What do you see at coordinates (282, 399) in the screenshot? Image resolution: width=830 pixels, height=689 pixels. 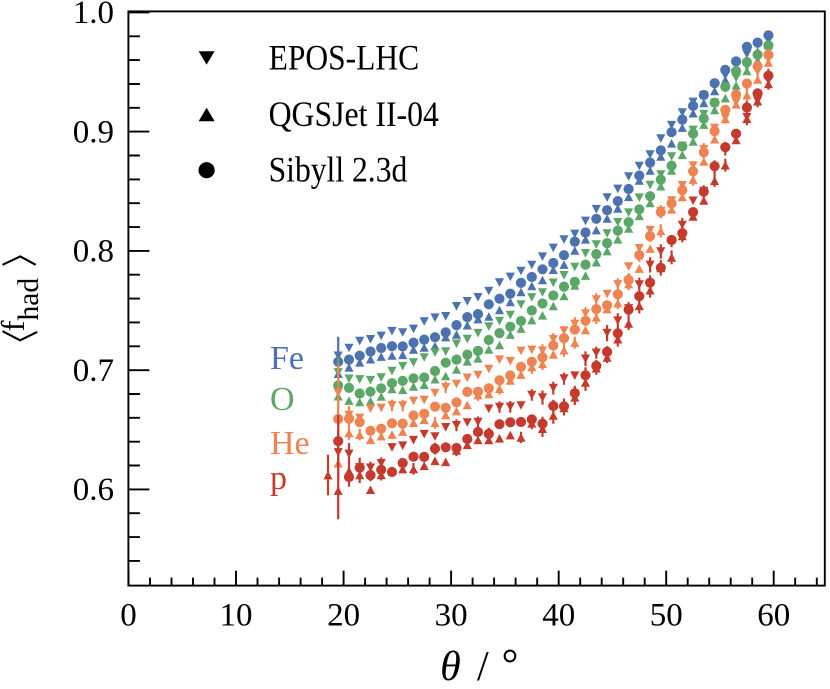 I see `svg-text: O` at bounding box center [282, 399].